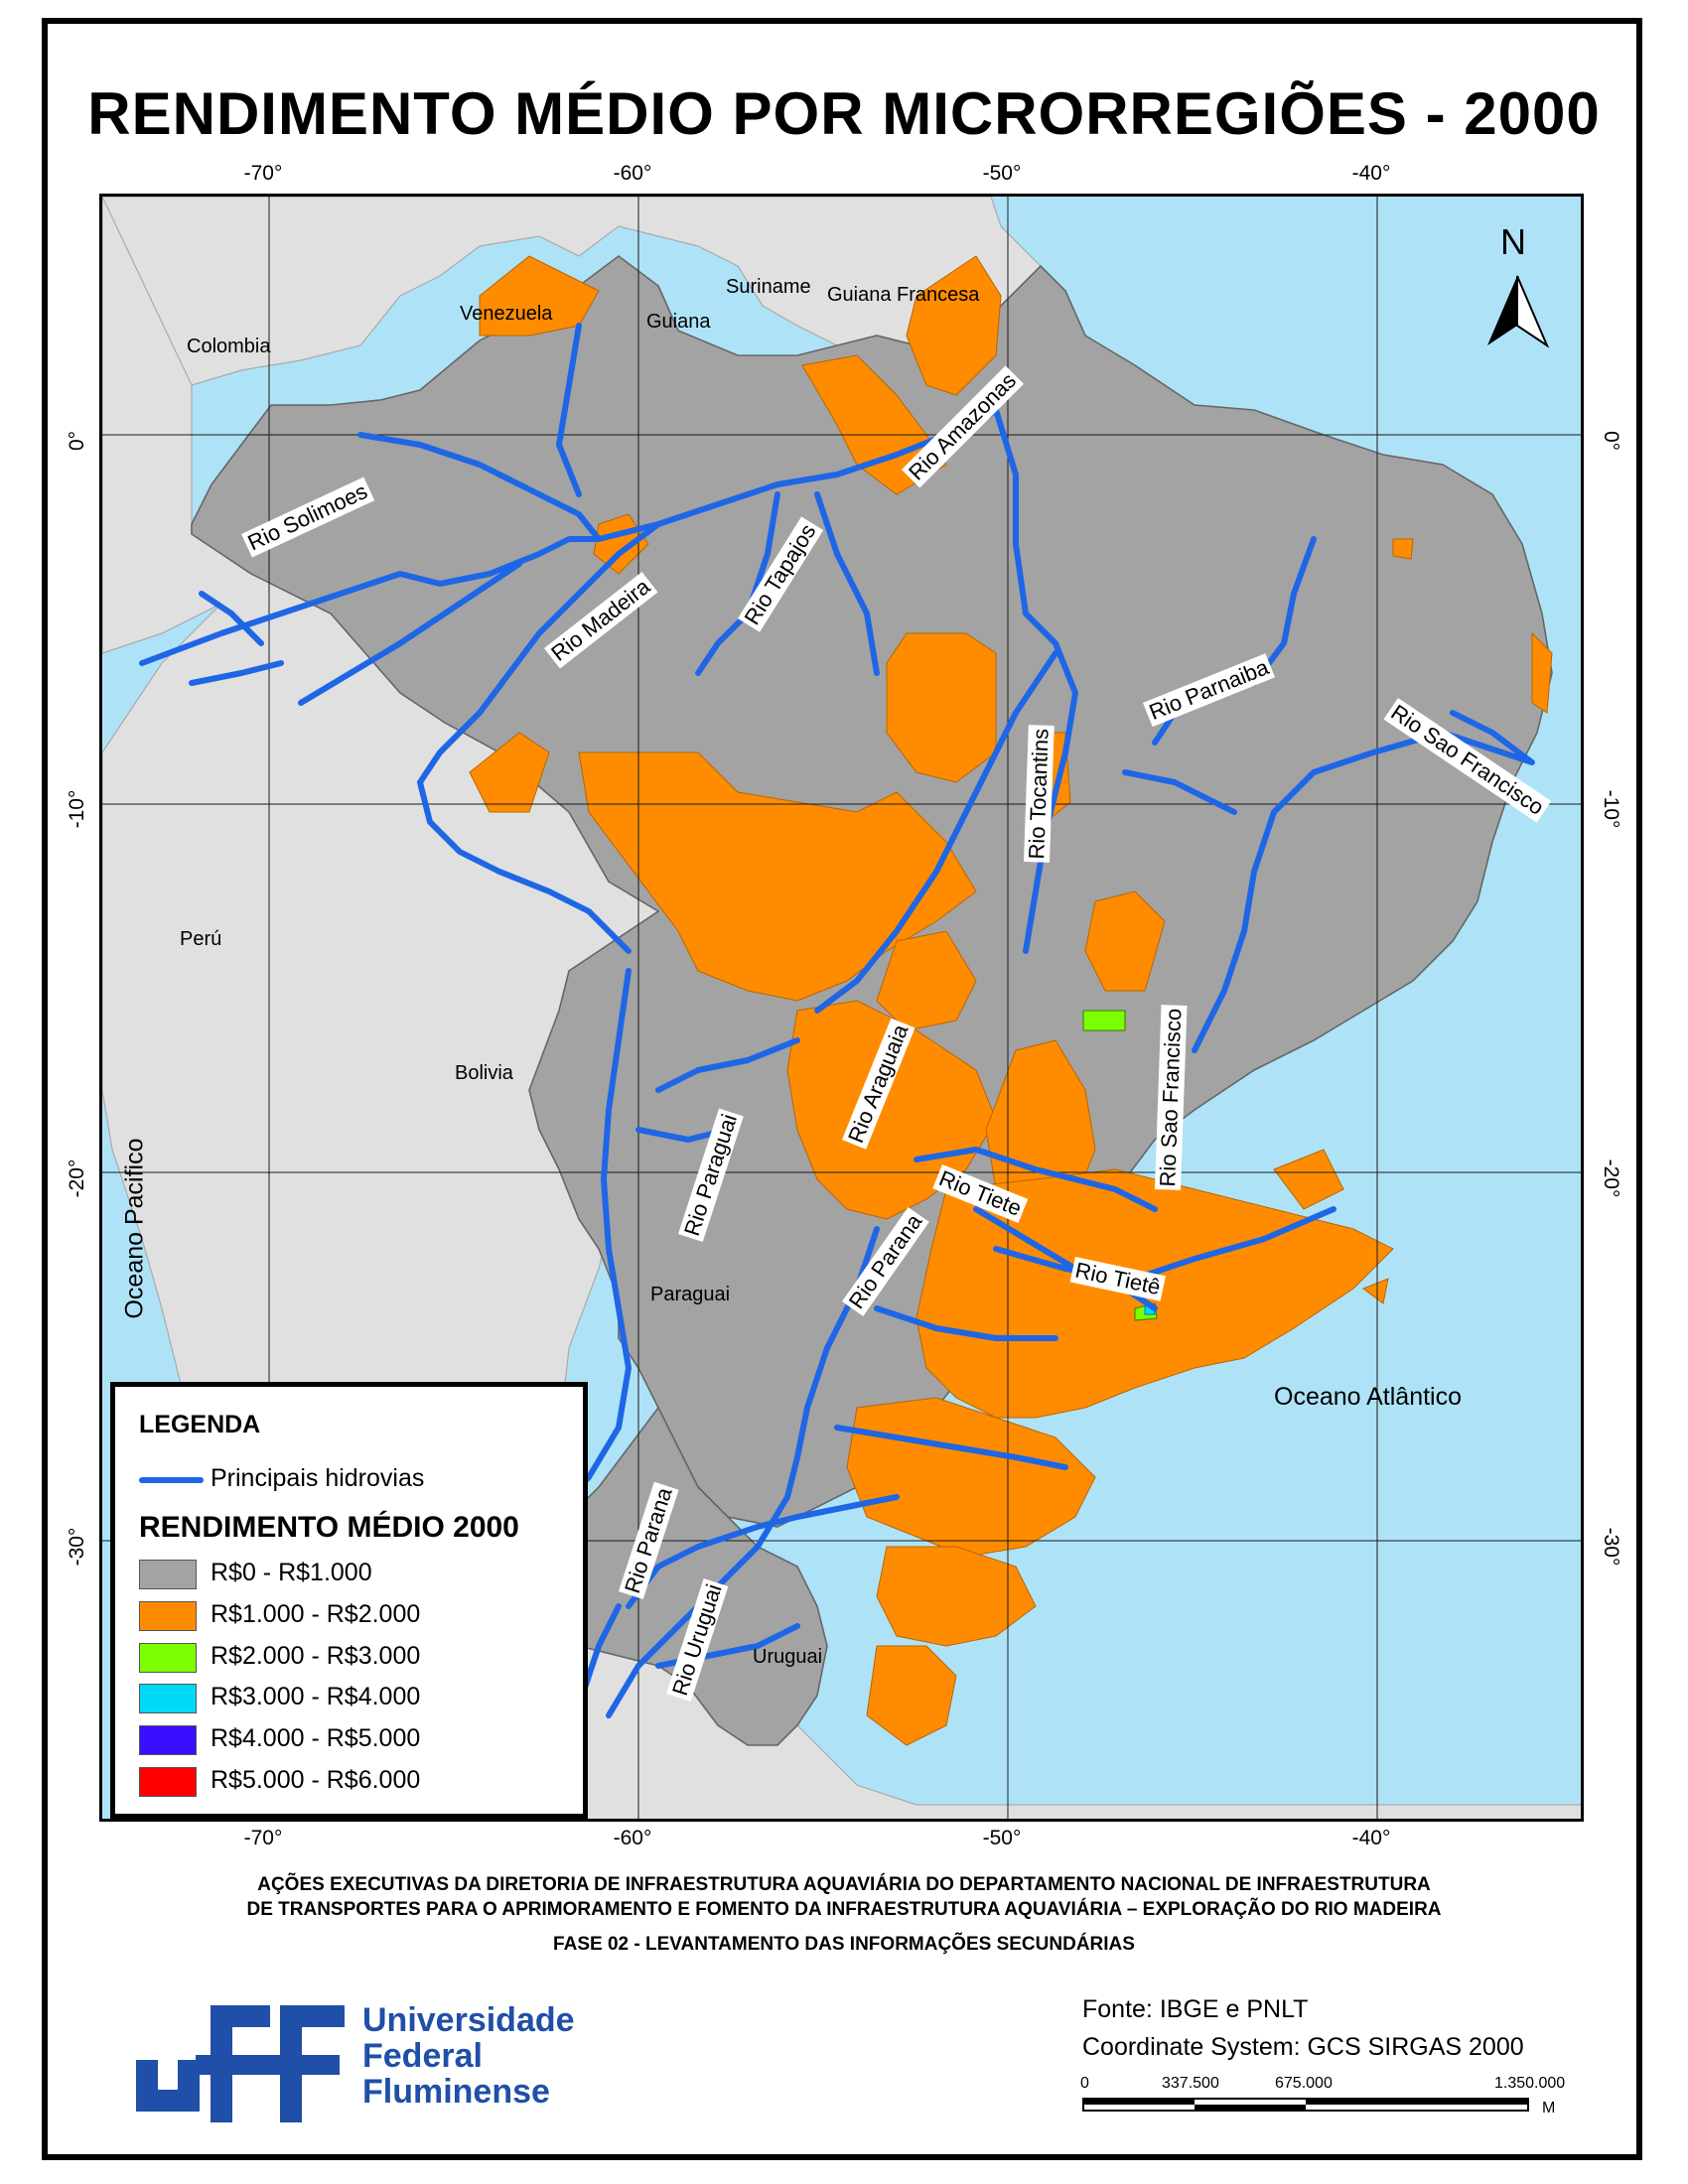 The image size is (1688, 2184). Describe the element at coordinates (903, 295) in the screenshot. I see `country-label-guiana-francesa: Guiana Francesa` at that location.